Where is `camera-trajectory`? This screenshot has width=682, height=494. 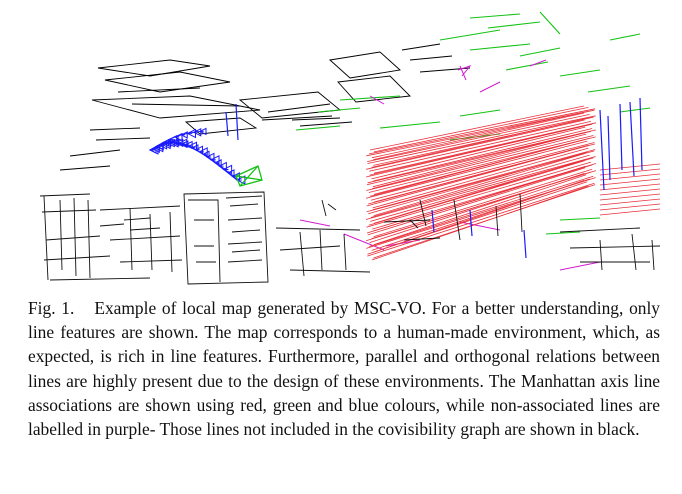 camera-trajectory is located at coordinates (197, 156).